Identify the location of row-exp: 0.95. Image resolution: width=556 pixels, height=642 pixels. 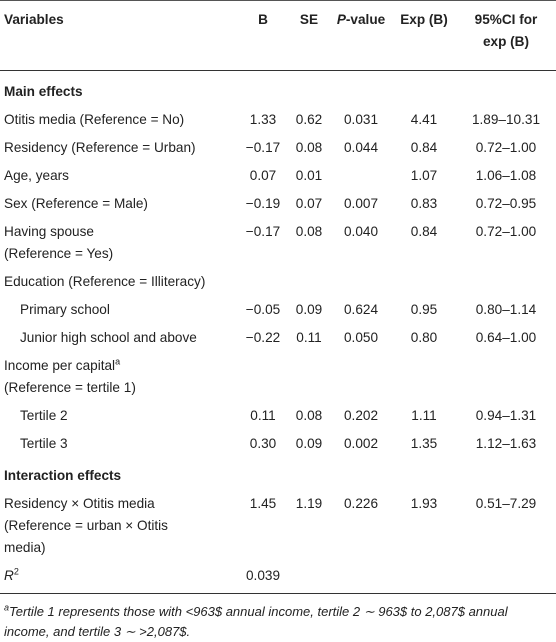
(424, 309).